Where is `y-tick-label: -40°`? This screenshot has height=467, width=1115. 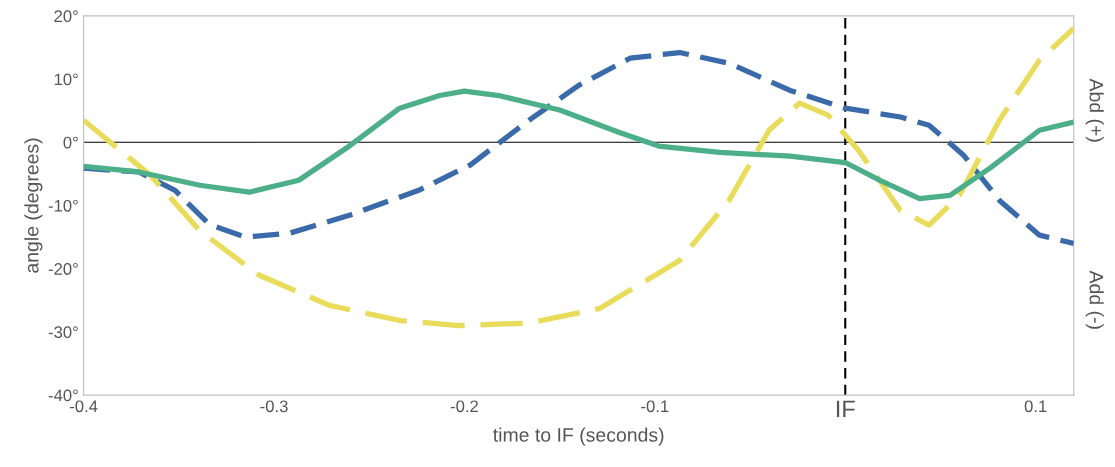
y-tick-label: -40° is located at coordinates (63, 395).